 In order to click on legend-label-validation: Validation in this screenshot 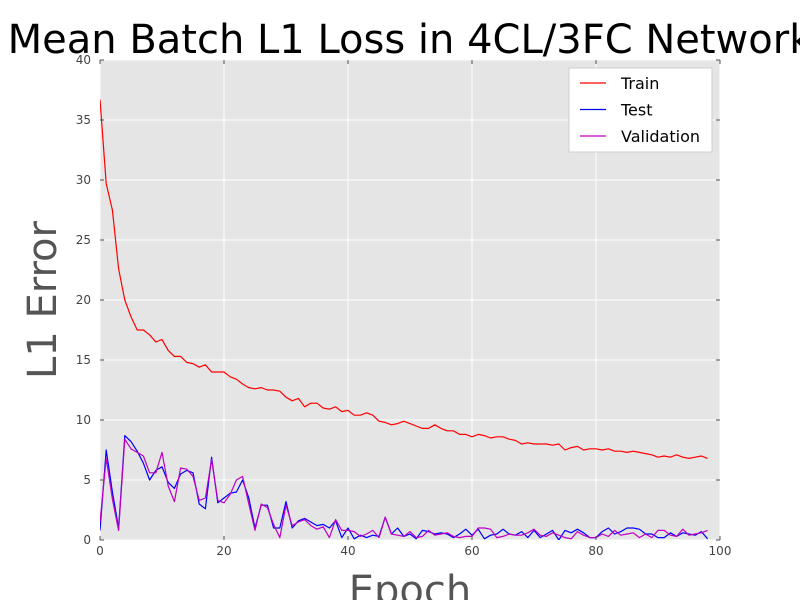, I will do `click(660, 136)`.